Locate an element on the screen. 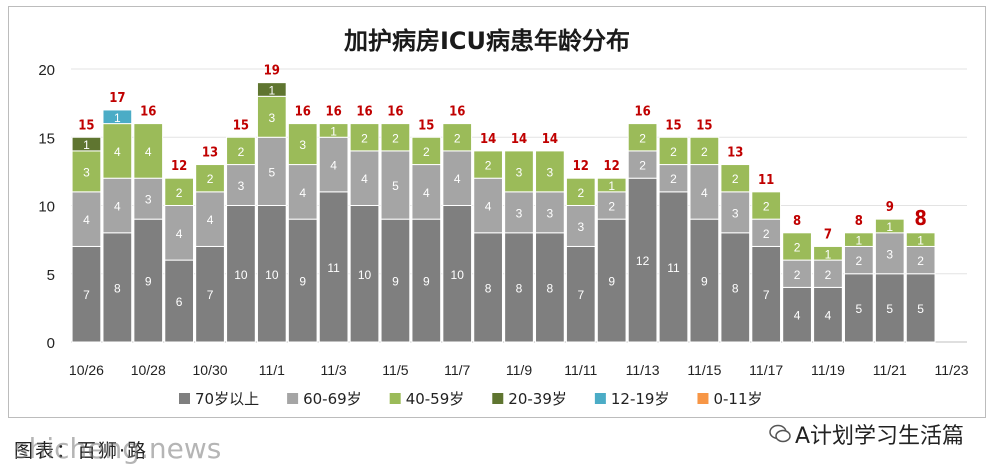 This screenshot has width=994, height=471. x-tick-label: 11/9 is located at coordinates (519, 370).